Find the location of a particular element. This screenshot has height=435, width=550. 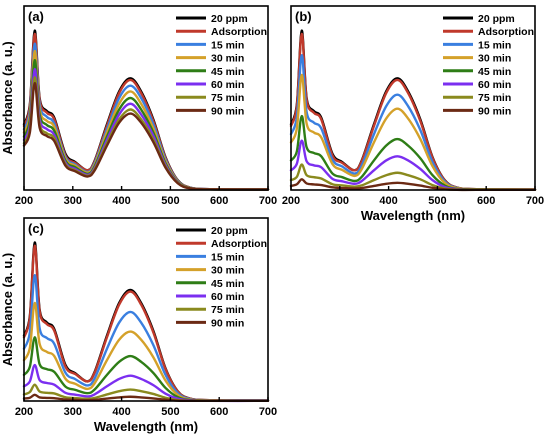

panel-label: (b) is located at coordinates (303, 16).